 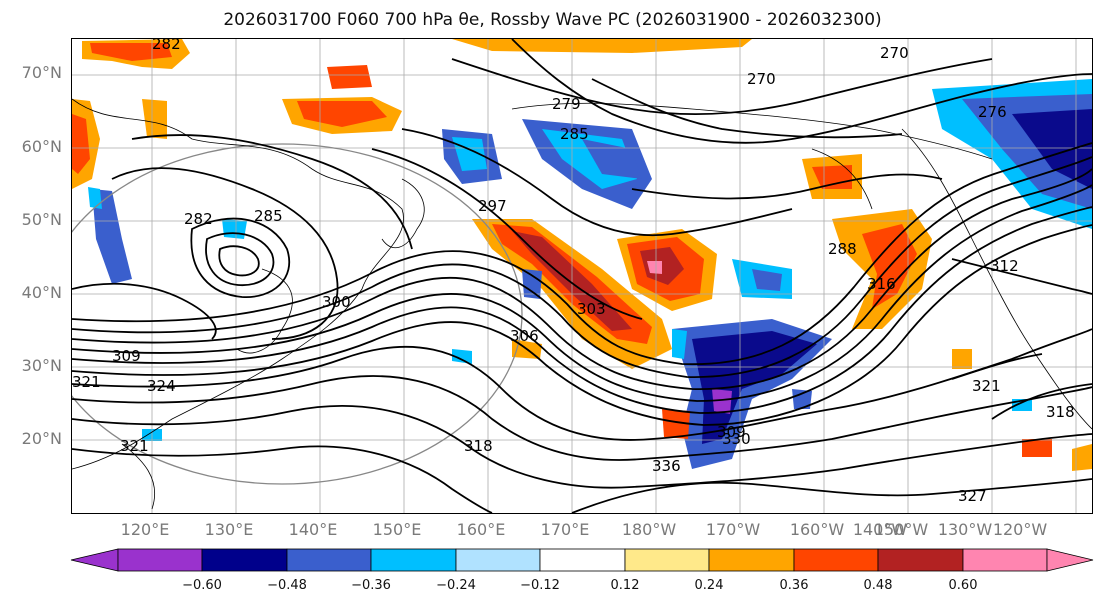 What do you see at coordinates (540, 585) in the screenshot?
I see `colorbar-tick: −0.12` at bounding box center [540, 585].